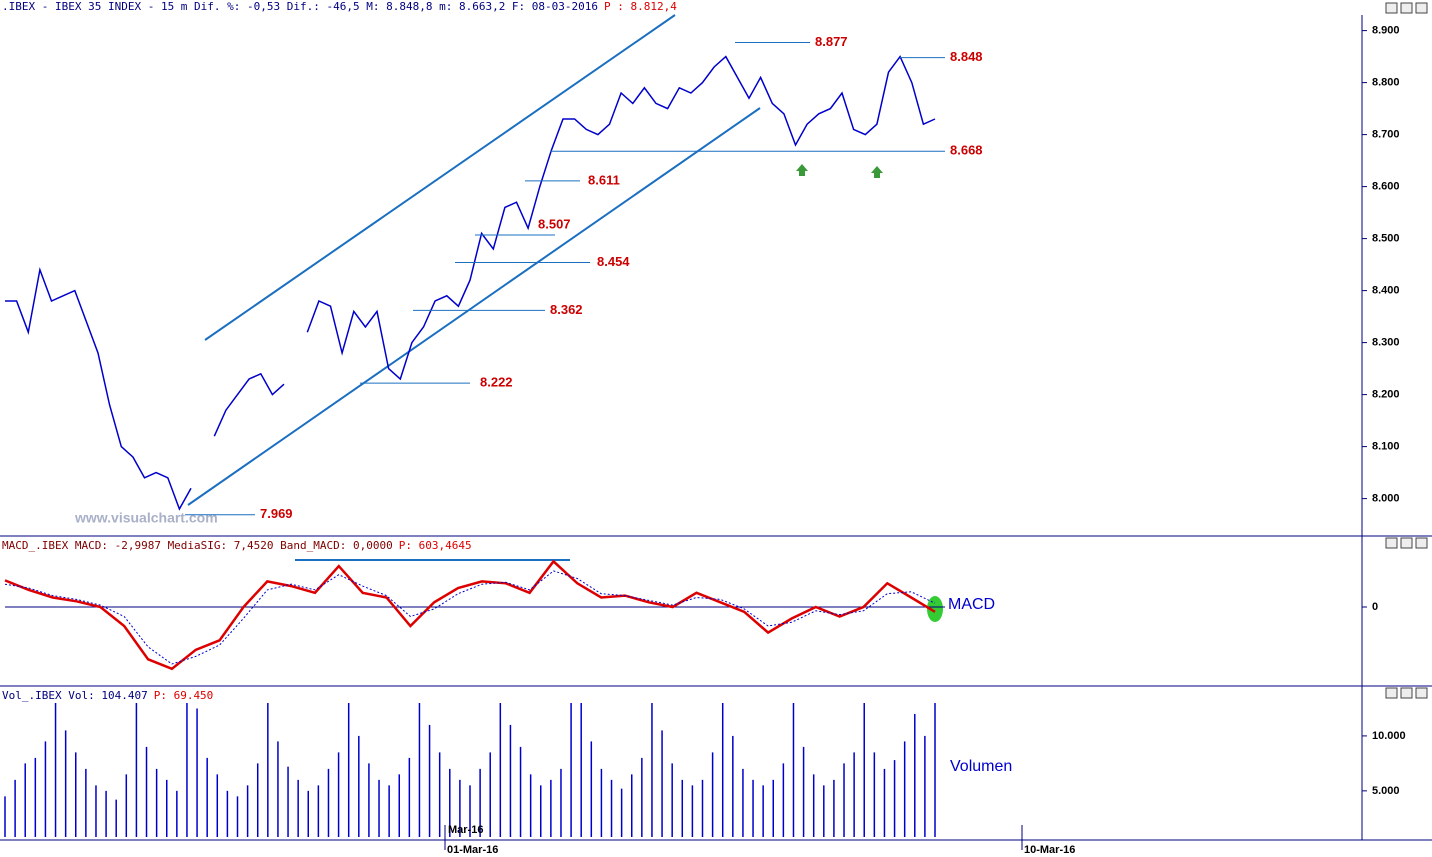  I want to click on header-price: P: 69.450, so click(184, 695).